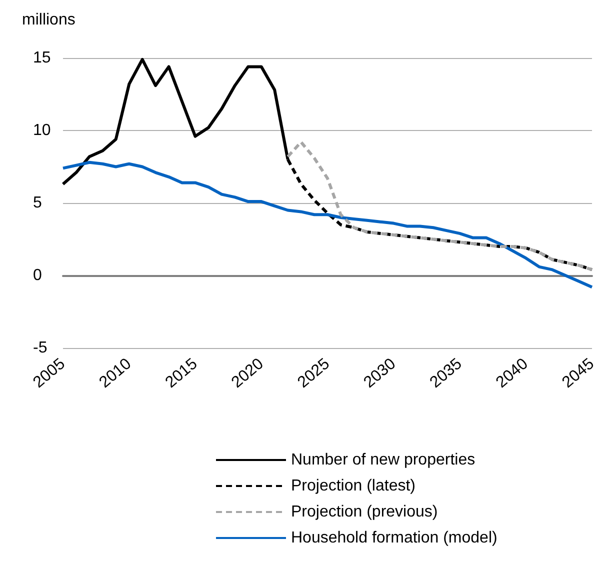 This screenshot has height=561, width=601. What do you see at coordinates (394, 538) in the screenshot?
I see `legend-label: Household formation (model)` at bounding box center [394, 538].